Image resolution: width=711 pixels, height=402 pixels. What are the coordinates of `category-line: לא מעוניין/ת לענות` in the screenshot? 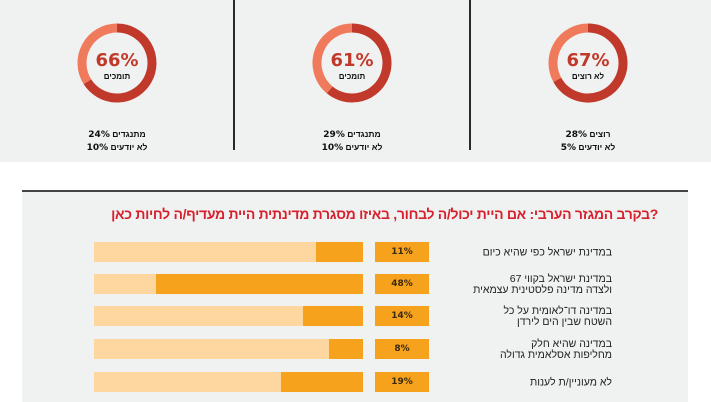 It's located at (570, 382).